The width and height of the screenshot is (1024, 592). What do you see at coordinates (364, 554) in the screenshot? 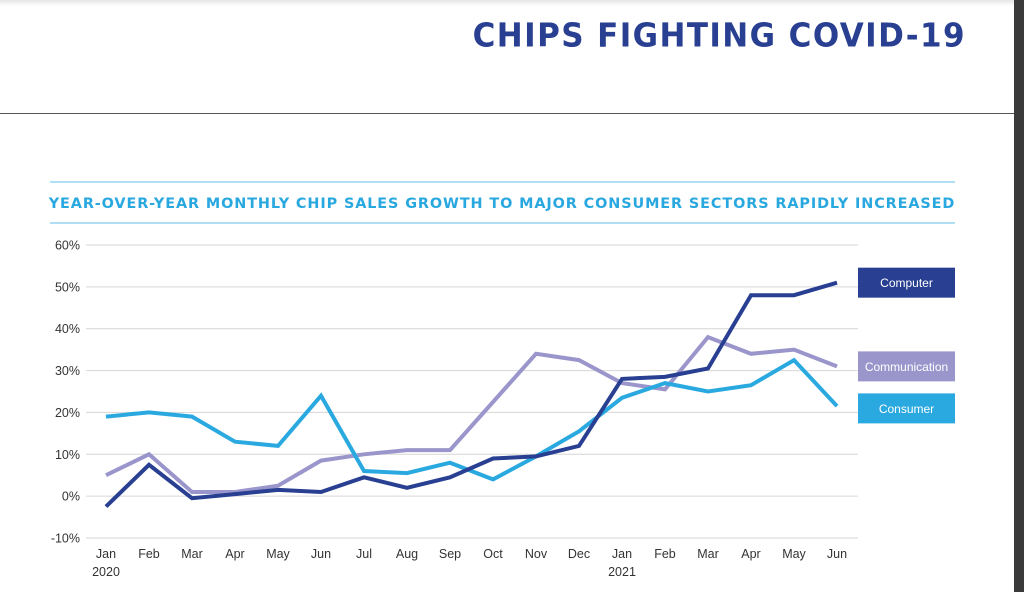
I see `x-tick-label: Jul` at bounding box center [364, 554].